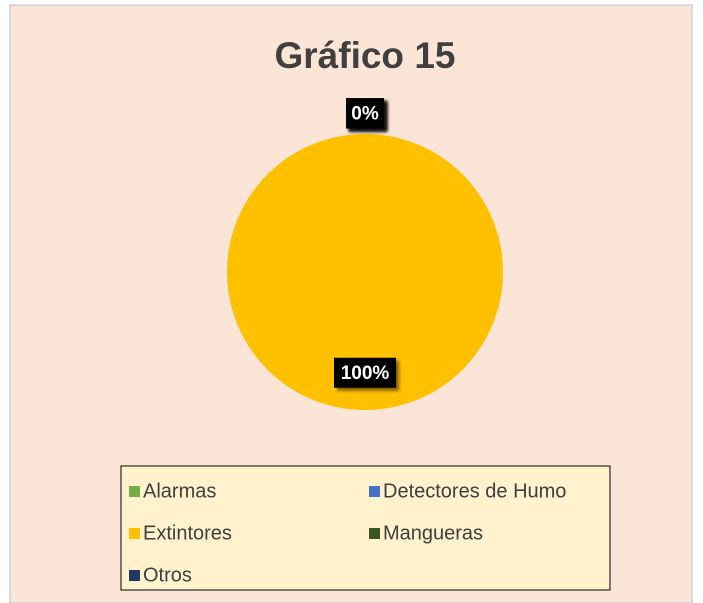 The image size is (703, 603). I want to click on legend-label: Otros, so click(167, 575).